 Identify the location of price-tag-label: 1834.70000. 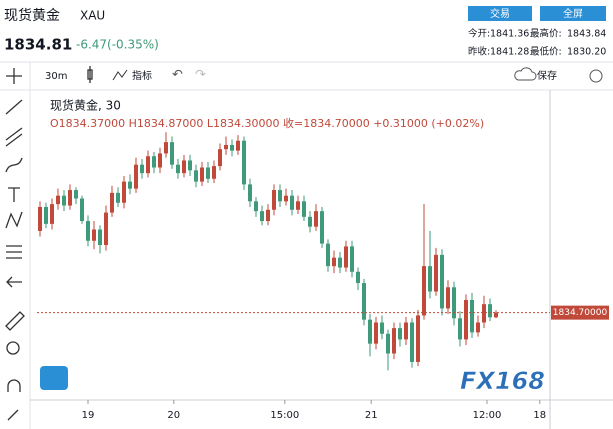
(580, 313).